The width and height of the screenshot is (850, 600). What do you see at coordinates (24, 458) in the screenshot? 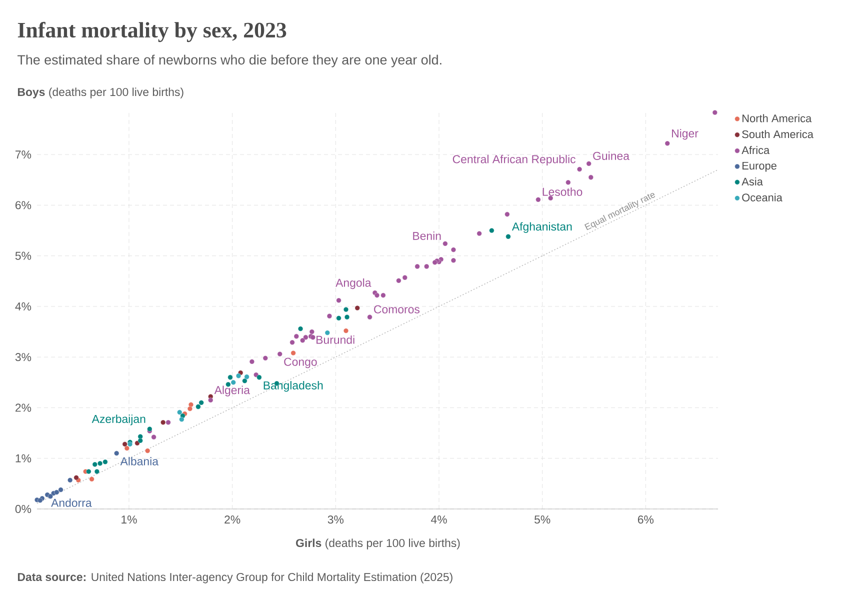
I see `y-tick-label: 1%` at bounding box center [24, 458].